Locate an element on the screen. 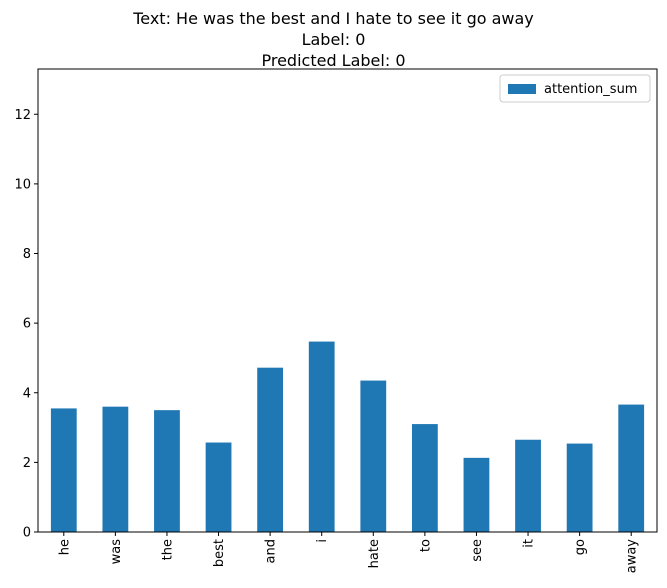  x-tick-label: it is located at coordinates (529, 543).